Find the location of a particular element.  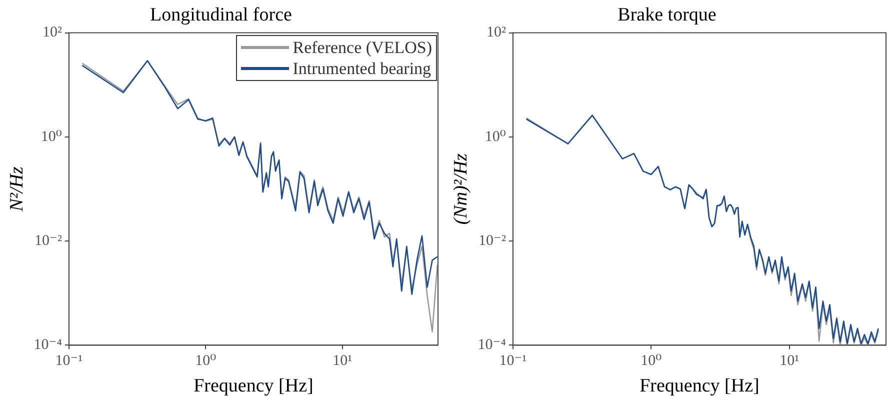

legend-label: Reference (VELOS) is located at coordinates (362, 47).